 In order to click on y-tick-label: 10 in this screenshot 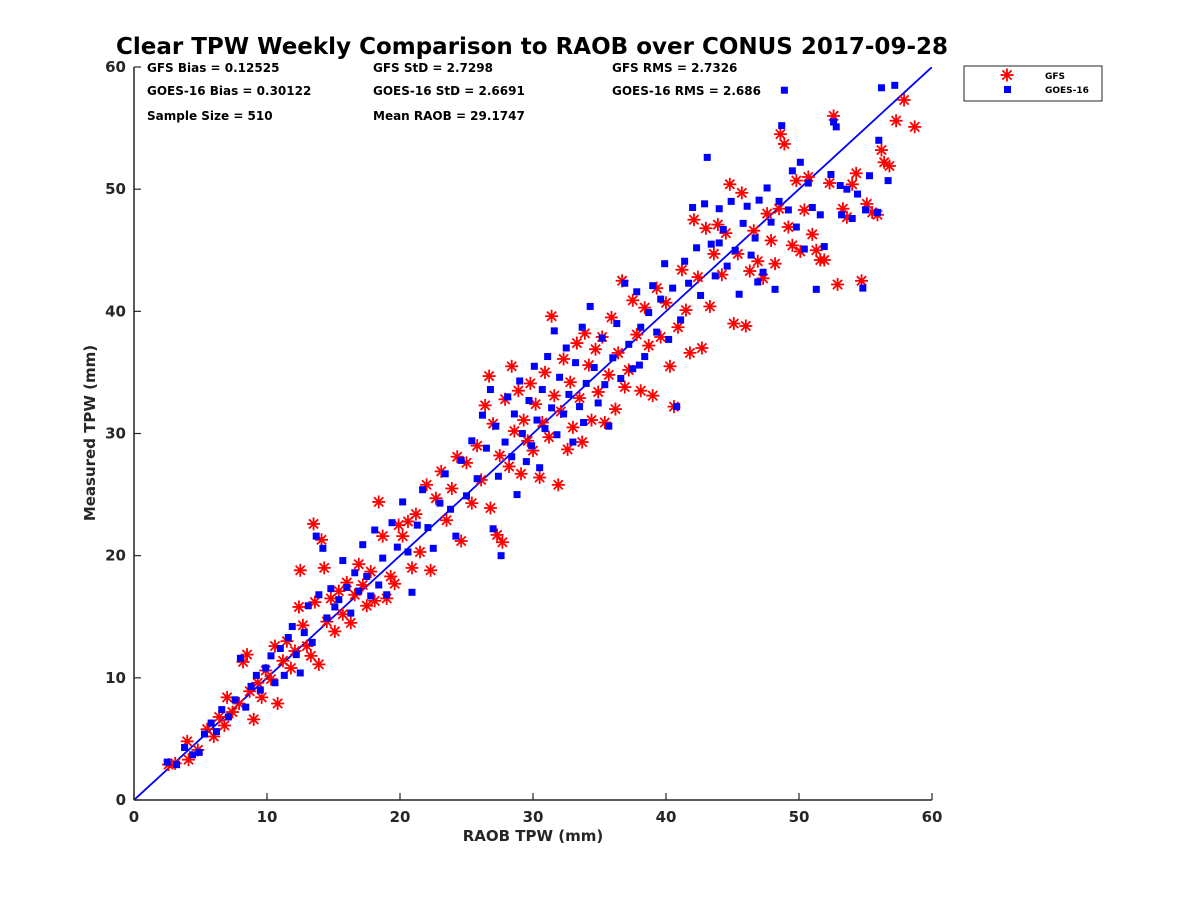, I will do `click(115, 678)`.